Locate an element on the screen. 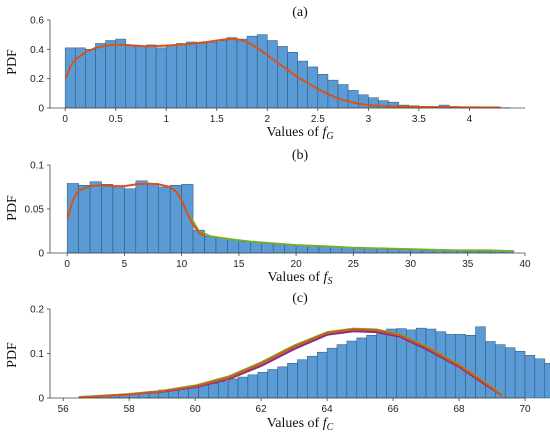  panel-a-ylabel: PDF is located at coordinates (12, 62).